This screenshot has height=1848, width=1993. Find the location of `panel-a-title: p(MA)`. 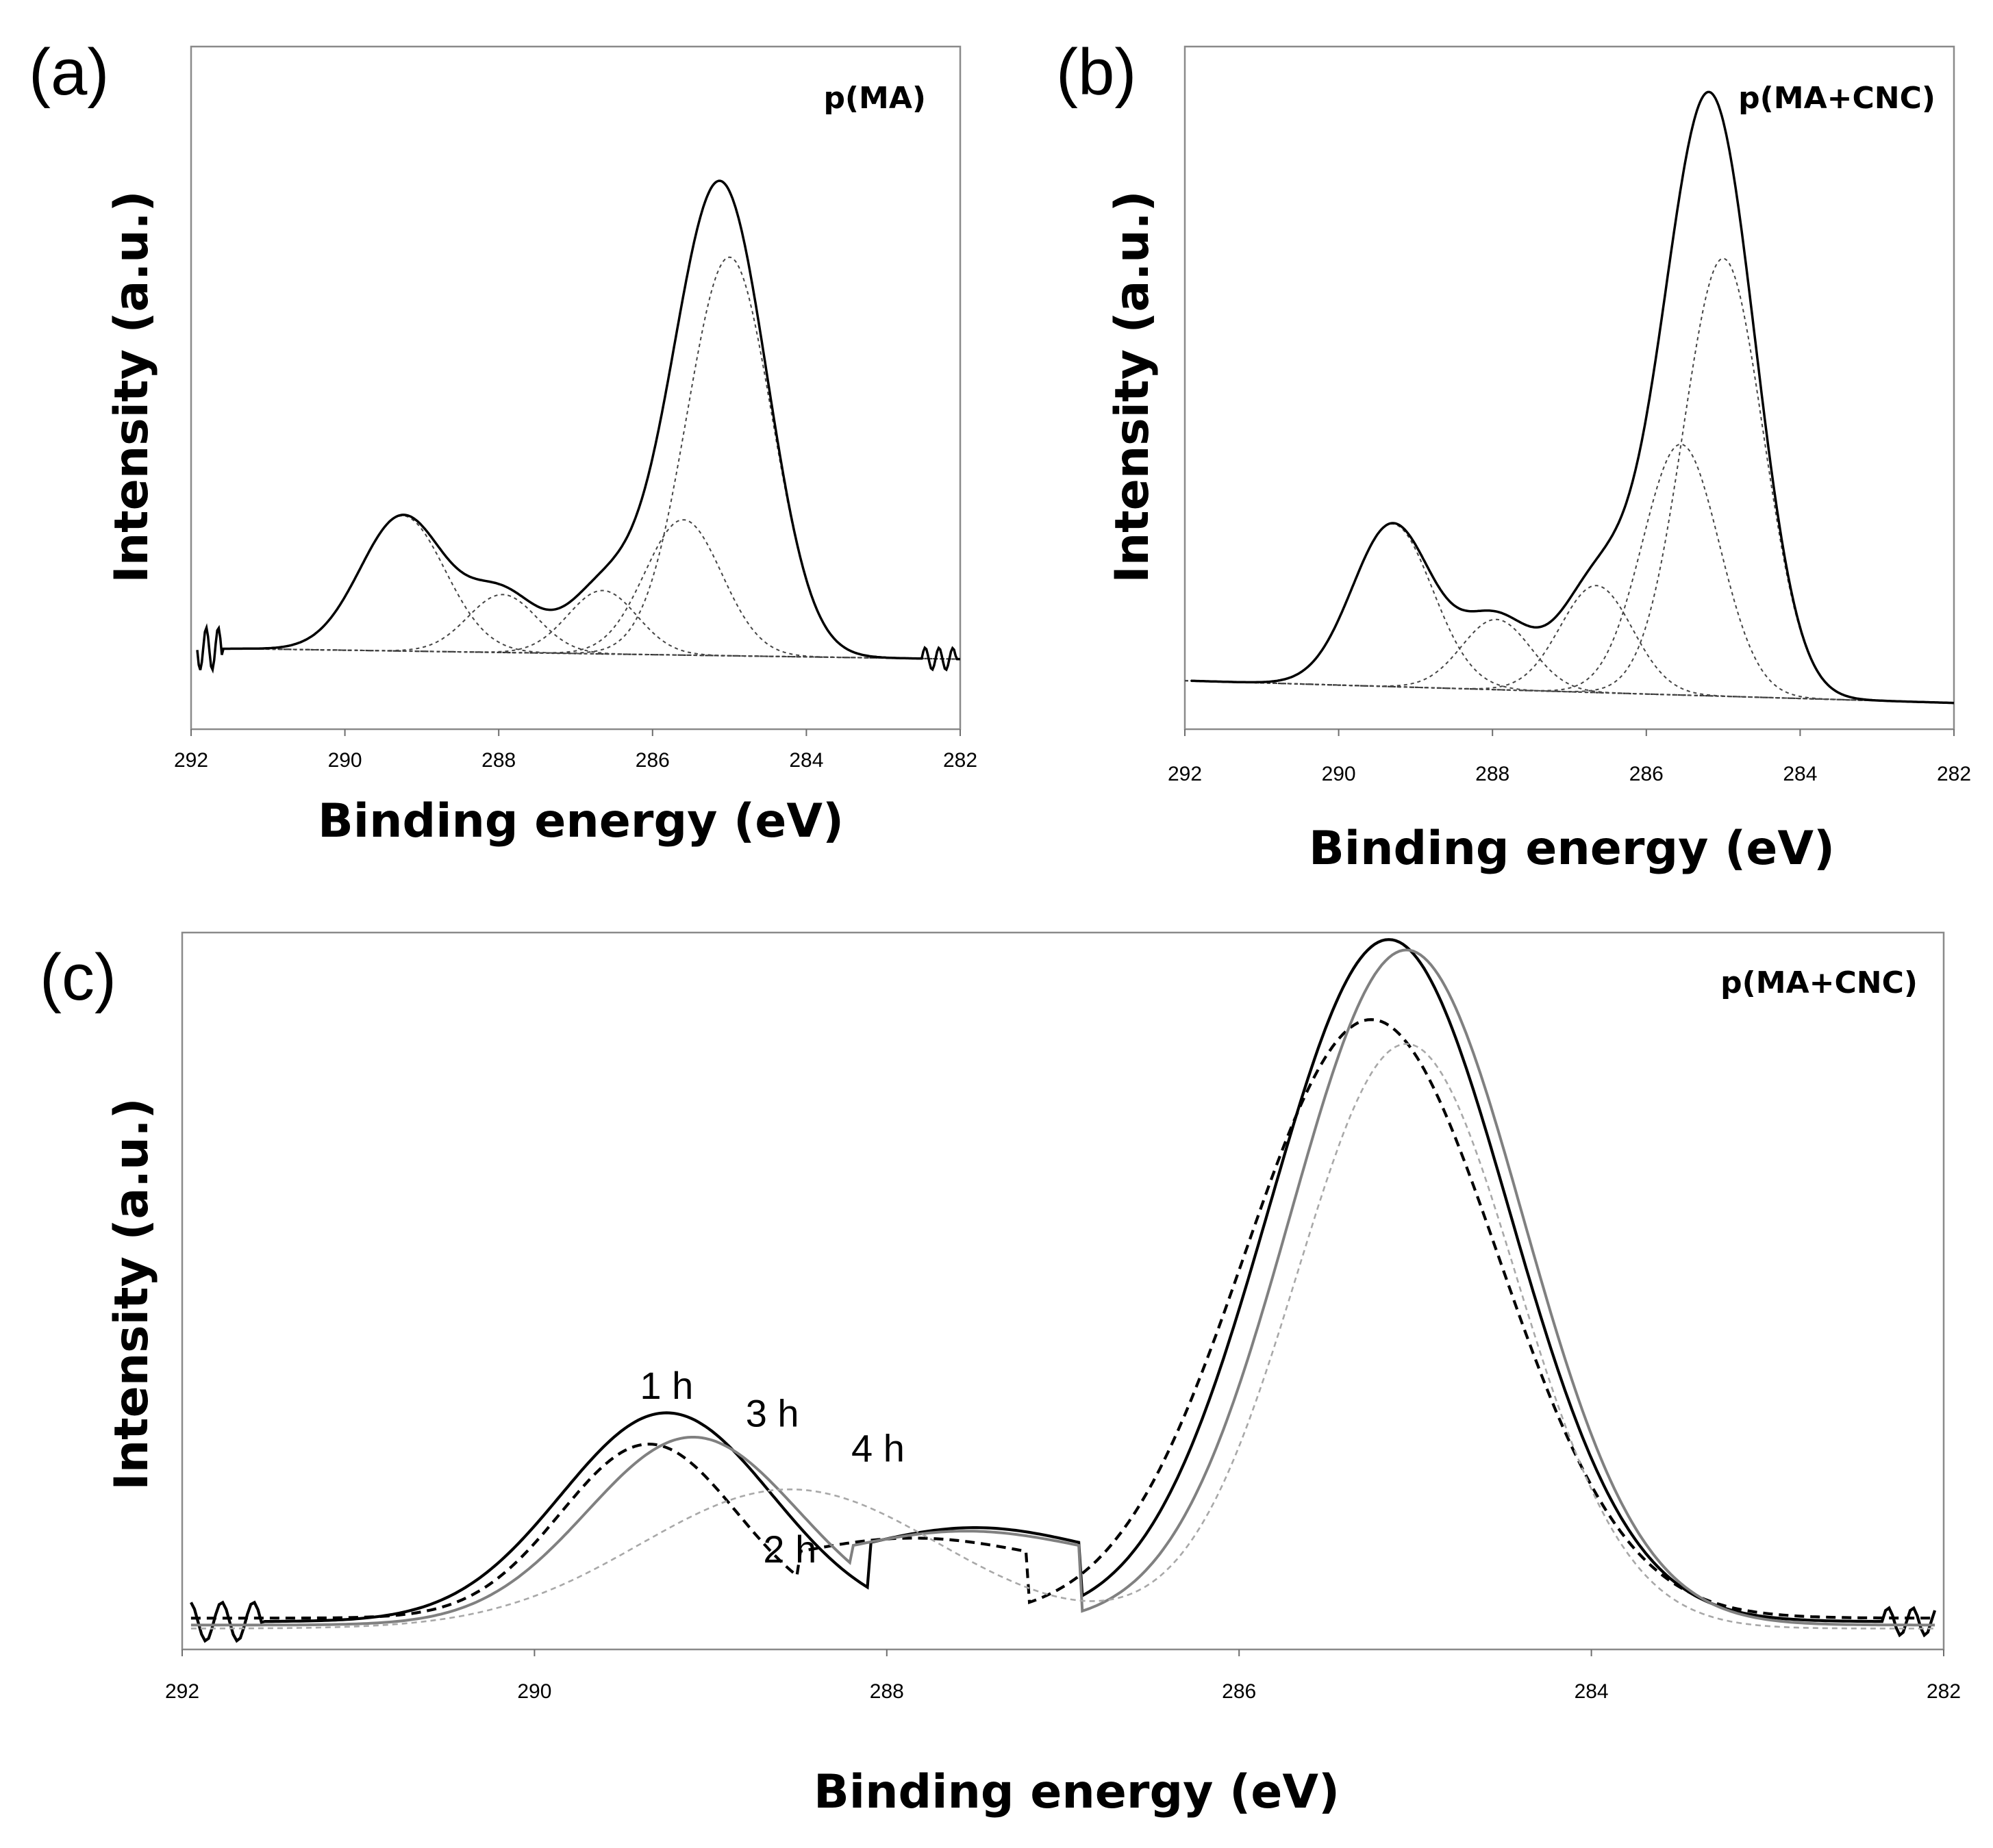

panel-a-title: p(MA) is located at coordinates (875, 98).